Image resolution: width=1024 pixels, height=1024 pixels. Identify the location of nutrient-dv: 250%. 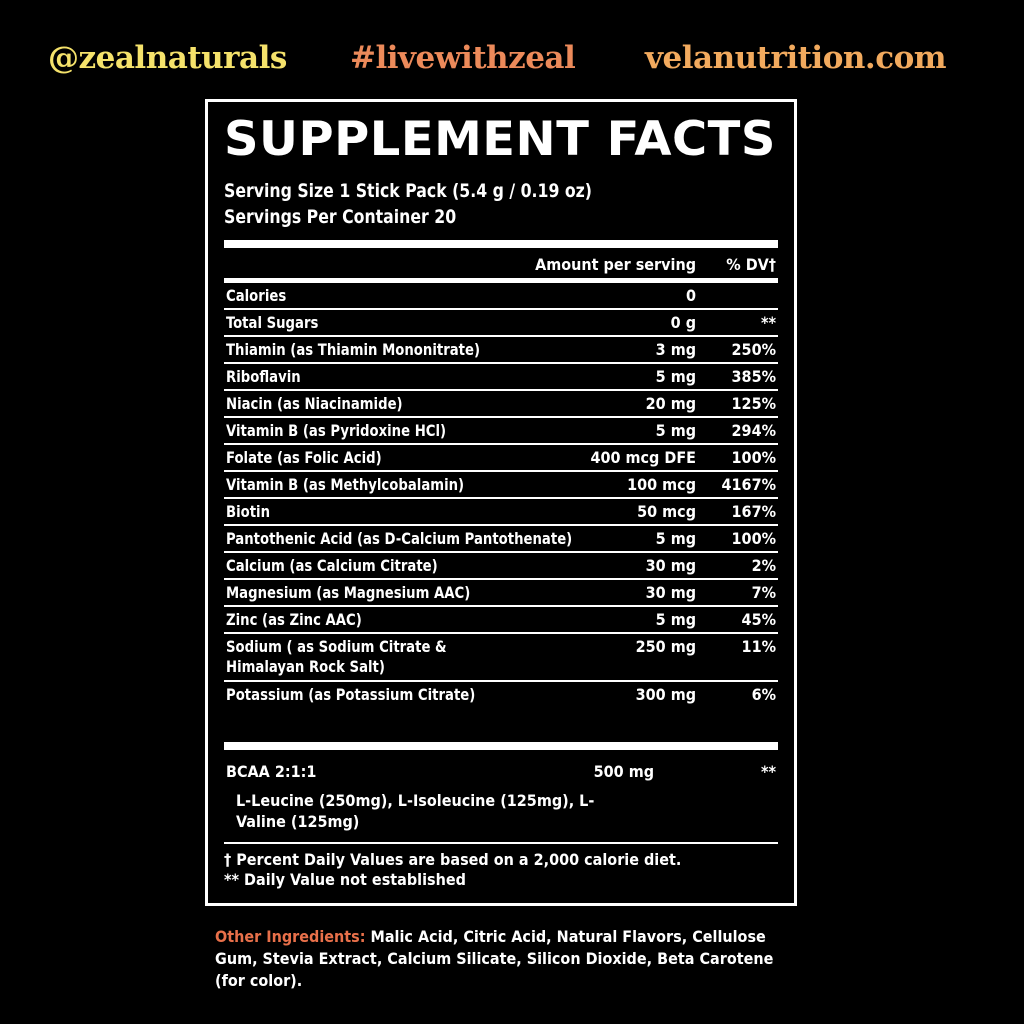
(753, 349).